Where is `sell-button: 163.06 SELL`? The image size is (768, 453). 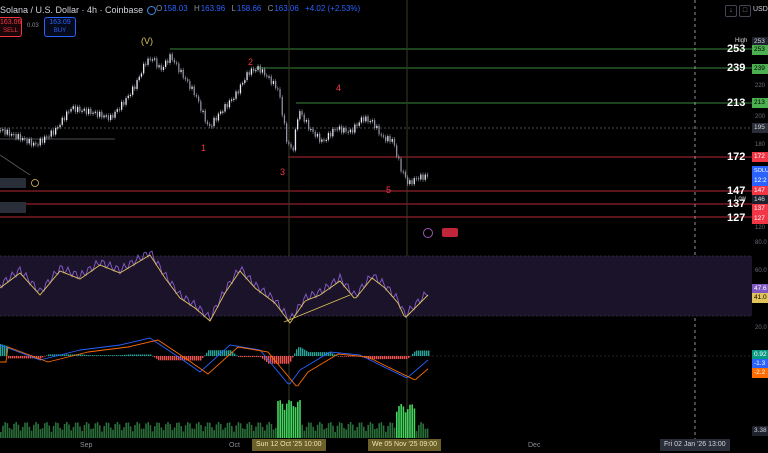 sell-button: 163.06 SELL is located at coordinates (11, 27).